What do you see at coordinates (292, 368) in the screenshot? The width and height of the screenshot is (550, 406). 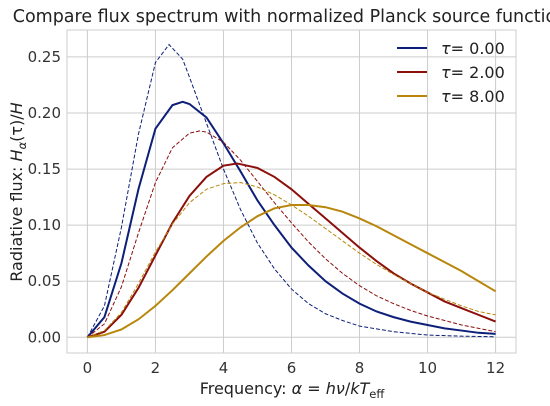 I see `x-tick-label: 6` at bounding box center [292, 368].